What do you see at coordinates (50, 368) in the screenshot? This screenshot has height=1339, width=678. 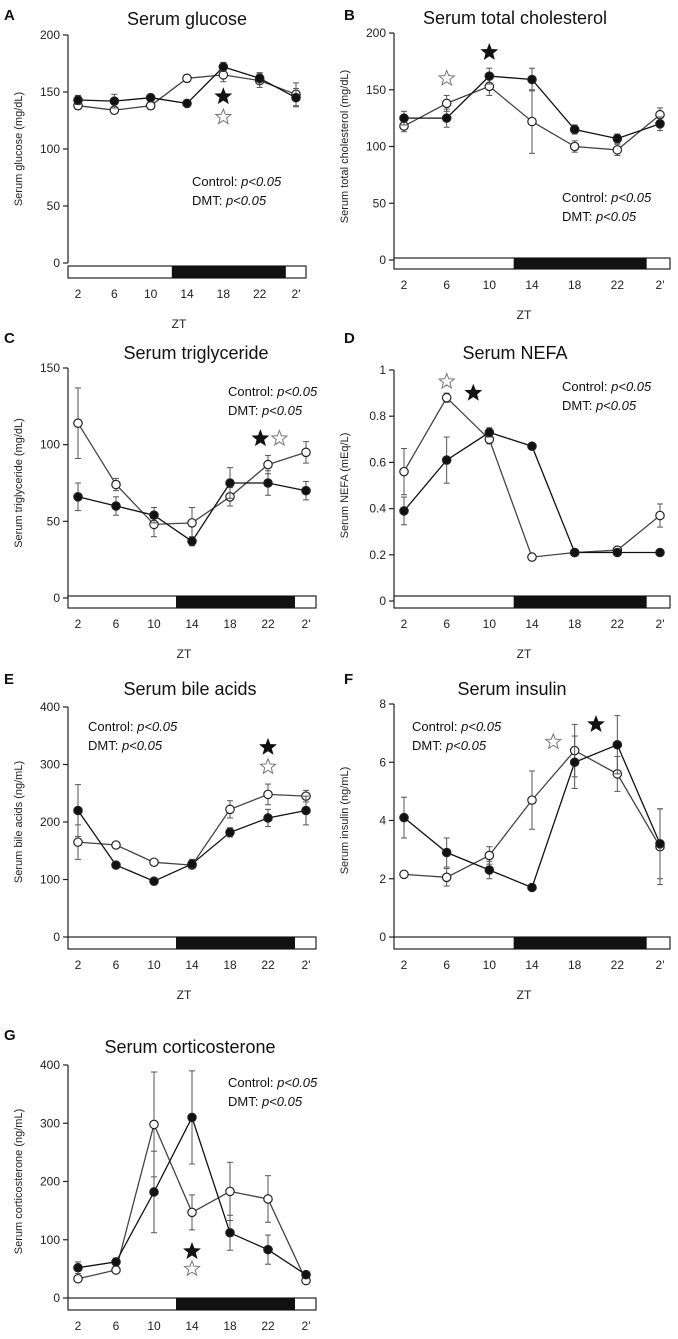 I see `y-tick-label: 150` at bounding box center [50, 368].